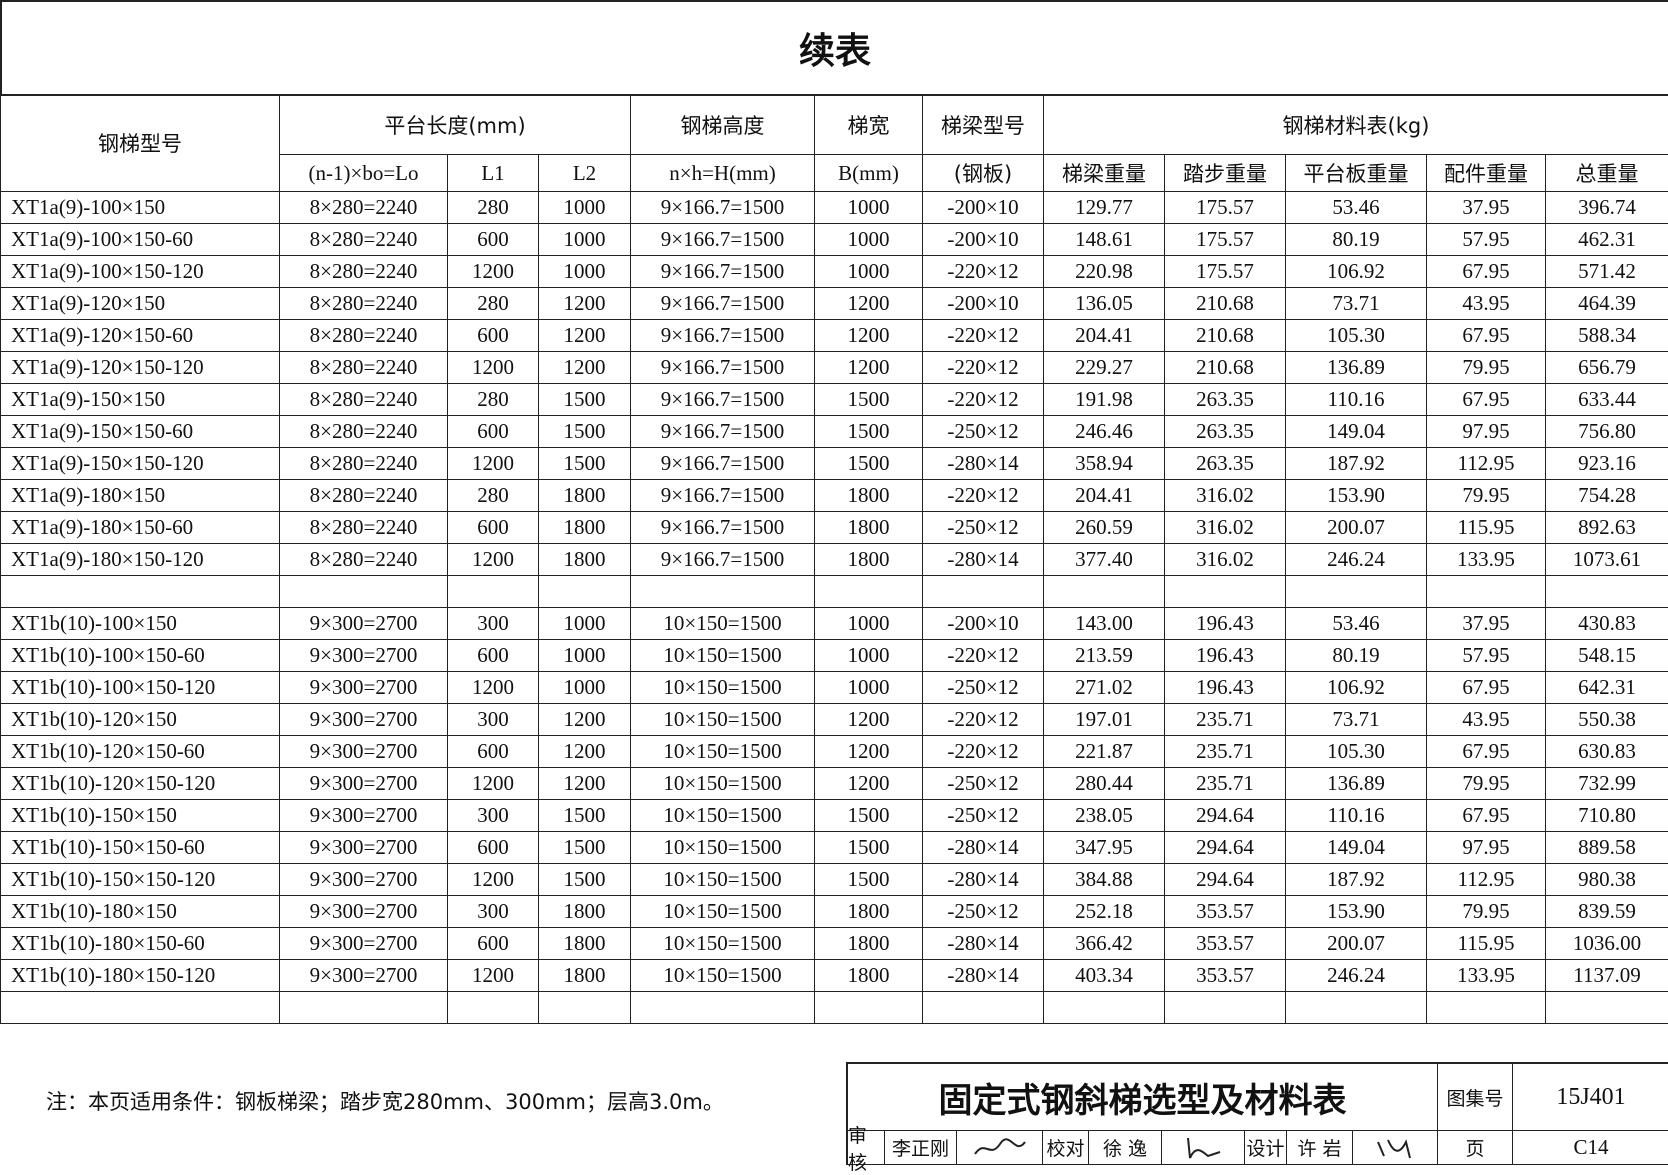 Image resolution: width=1668 pixels, height=1175 pixels. Describe the element at coordinates (1607, 560) in the screenshot. I see `cell: 1073.61` at that location.